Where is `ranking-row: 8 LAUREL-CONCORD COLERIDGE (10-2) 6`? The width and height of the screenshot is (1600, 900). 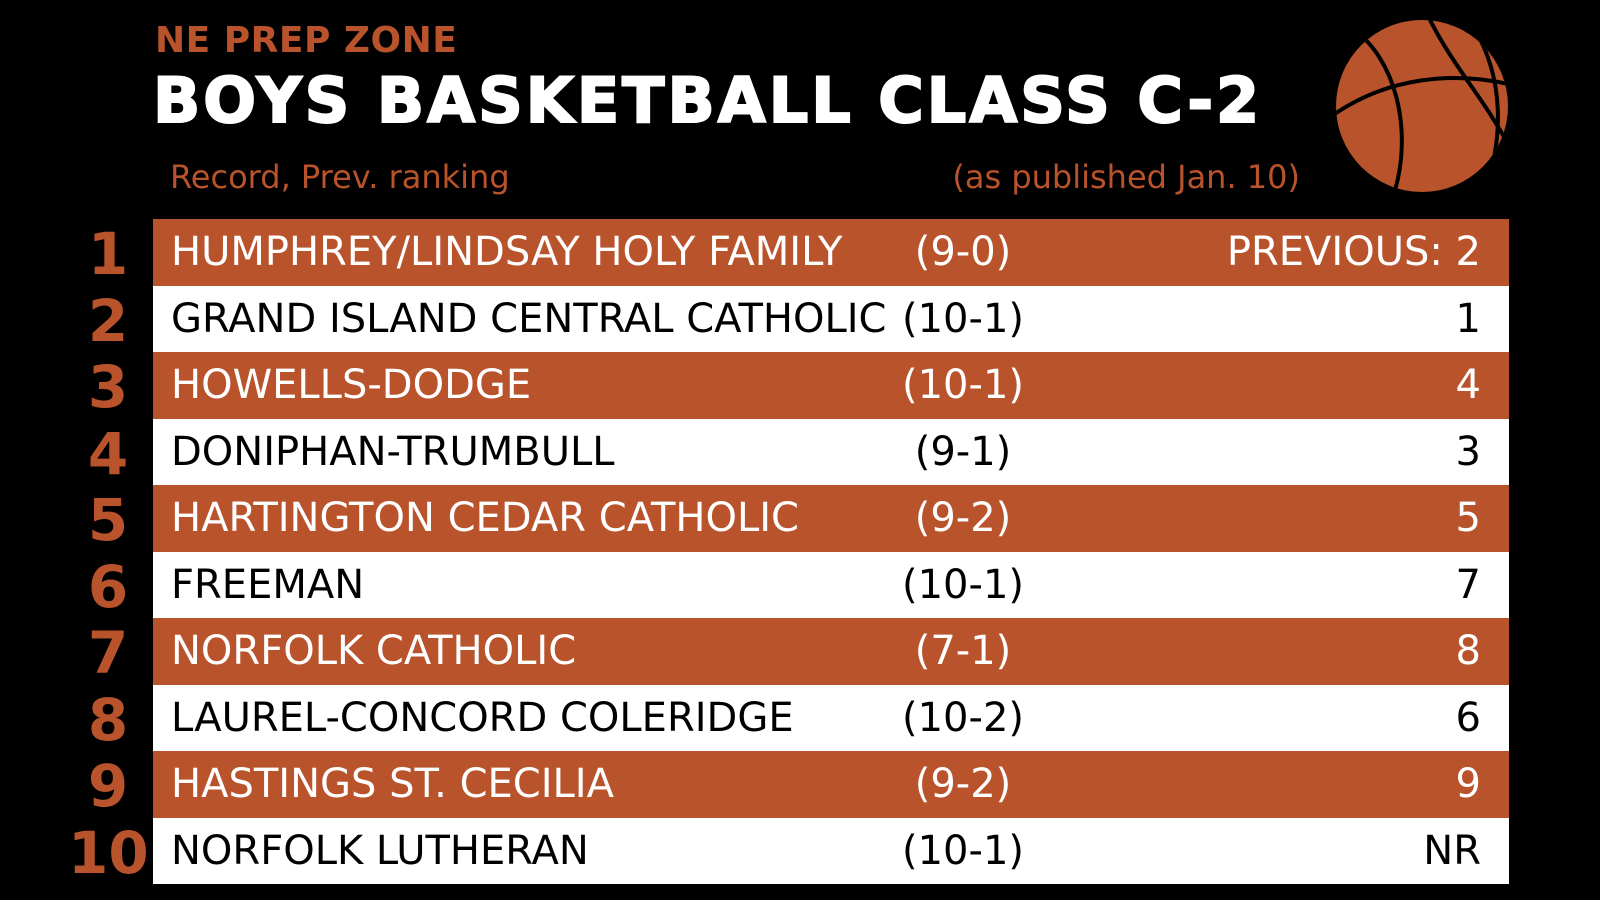 ranking-row: 8 LAUREL-CONCORD COLERIDGE (10-2) 6 is located at coordinates (798, 719).